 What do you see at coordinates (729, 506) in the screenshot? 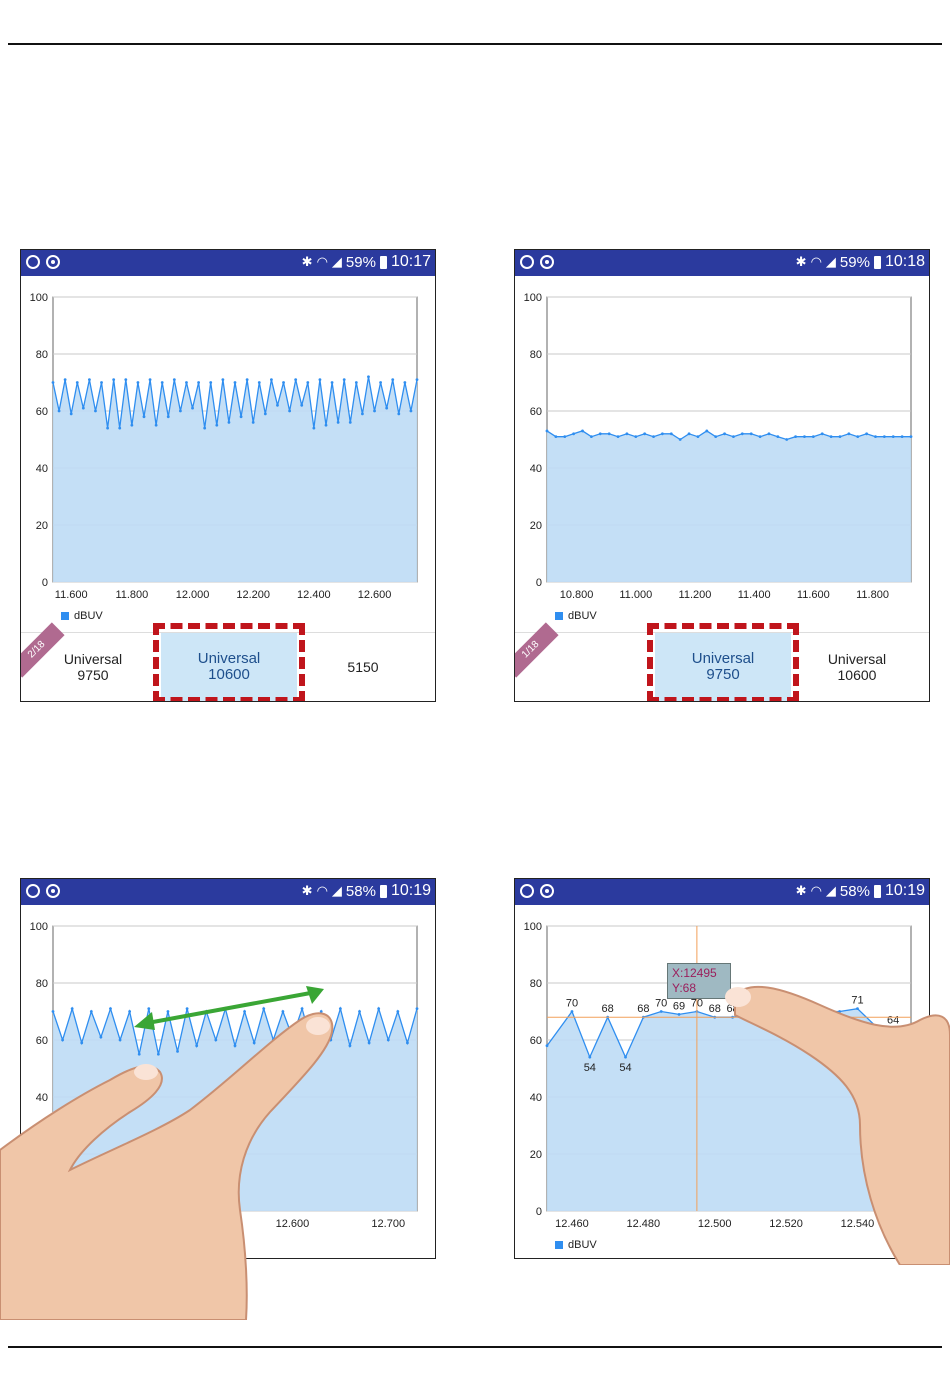
I see `series-area` at bounding box center [729, 506].